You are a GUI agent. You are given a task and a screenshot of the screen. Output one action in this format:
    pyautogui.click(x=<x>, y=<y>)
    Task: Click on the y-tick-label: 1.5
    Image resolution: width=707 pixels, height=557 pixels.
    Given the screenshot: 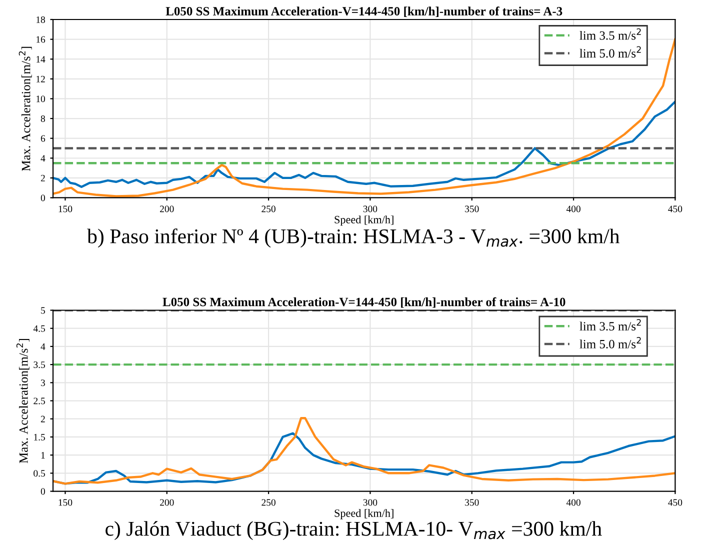 What is the action you would take?
    pyautogui.click(x=40, y=437)
    